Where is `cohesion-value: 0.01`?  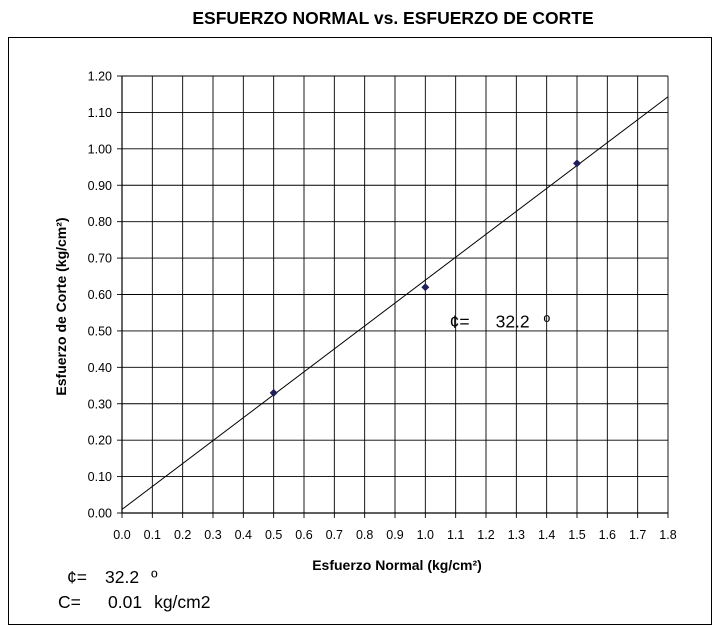
cohesion-value: 0.01 is located at coordinates (125, 602).